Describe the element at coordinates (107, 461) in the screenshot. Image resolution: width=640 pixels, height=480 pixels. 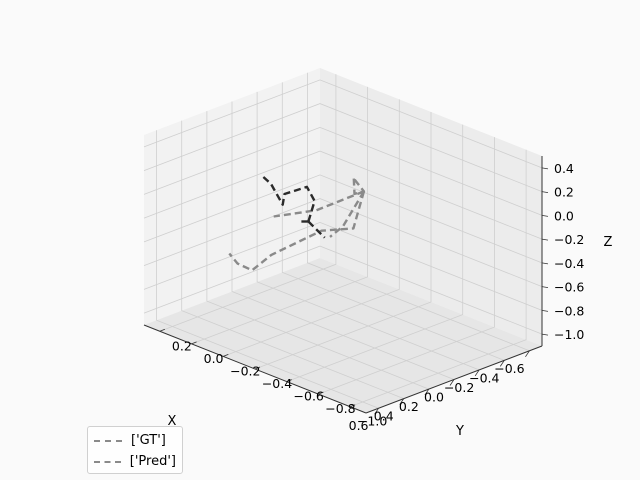
I see `legend-pred-swatch` at that location.